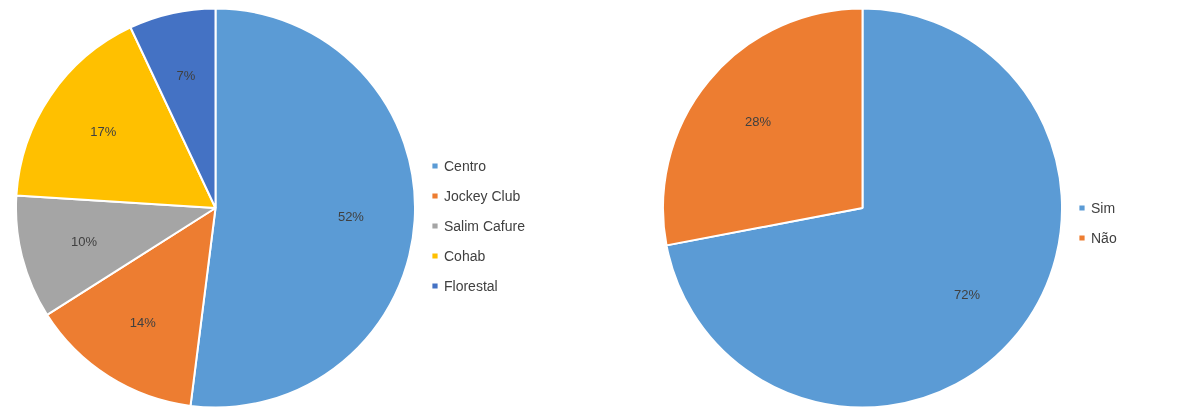  What do you see at coordinates (1104, 237) in the screenshot?
I see `legend-label: Não` at bounding box center [1104, 237].